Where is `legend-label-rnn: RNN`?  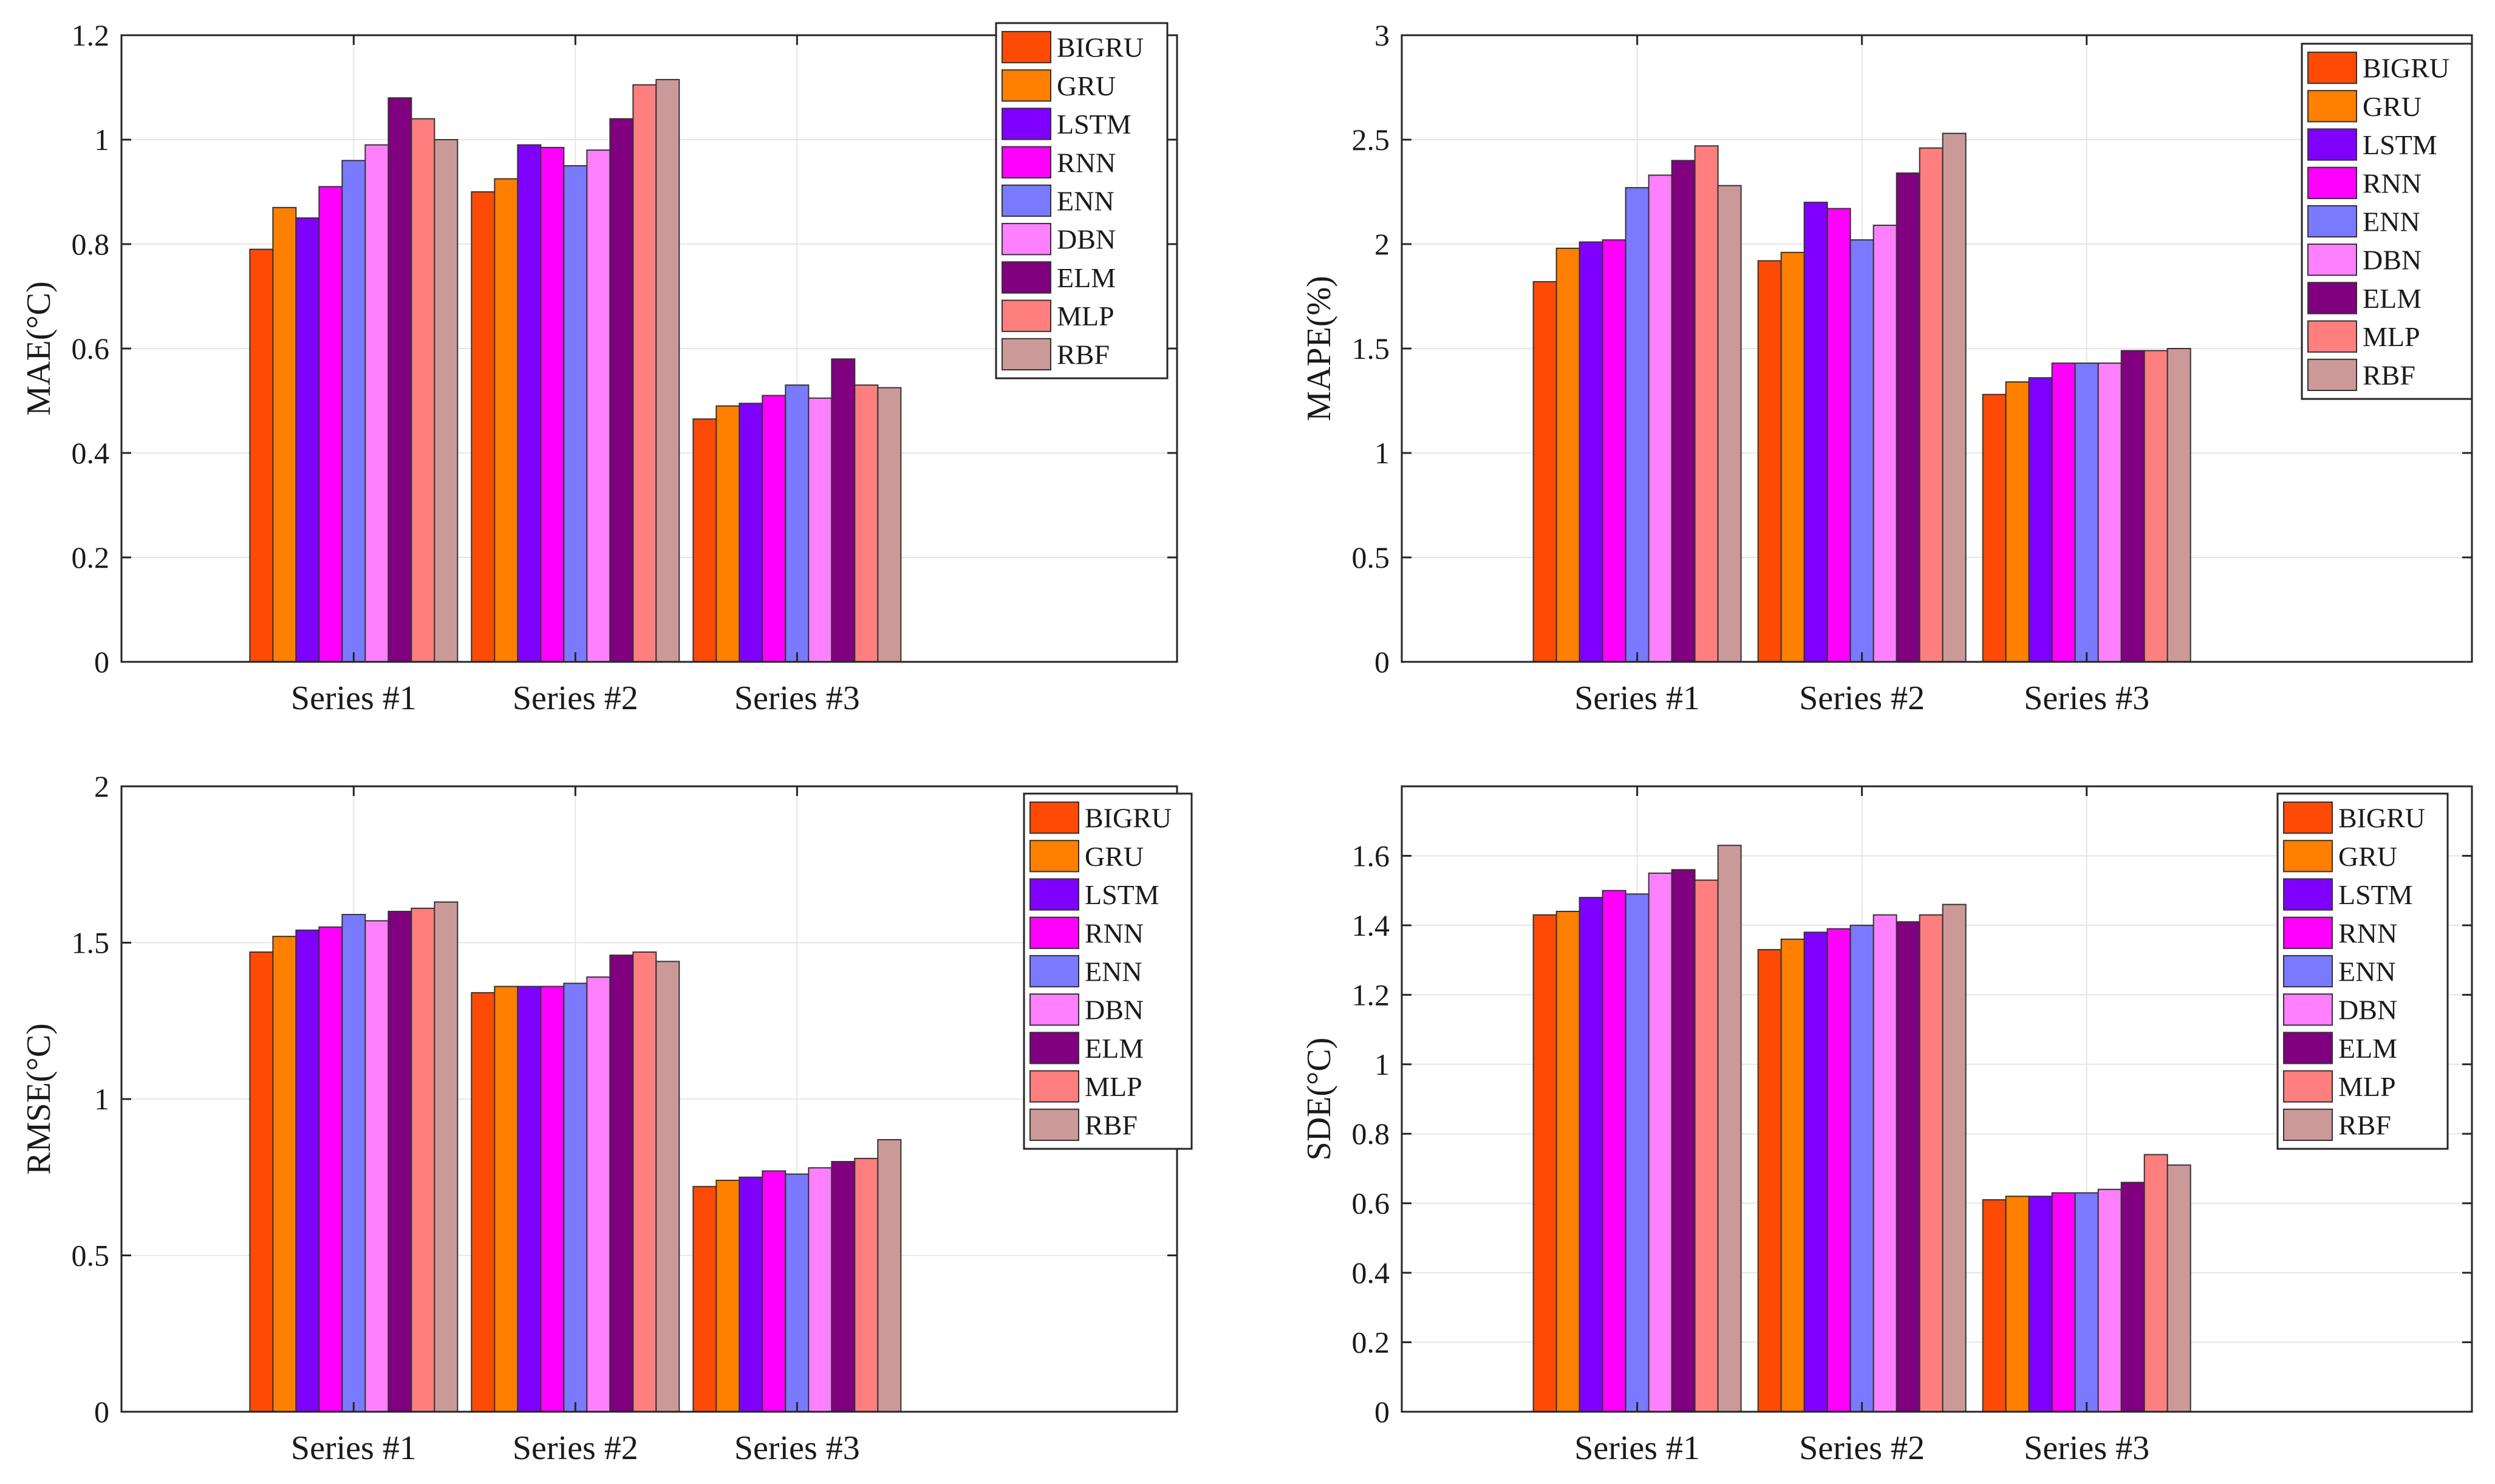 legend-label-rnn: RNN is located at coordinates (1086, 162).